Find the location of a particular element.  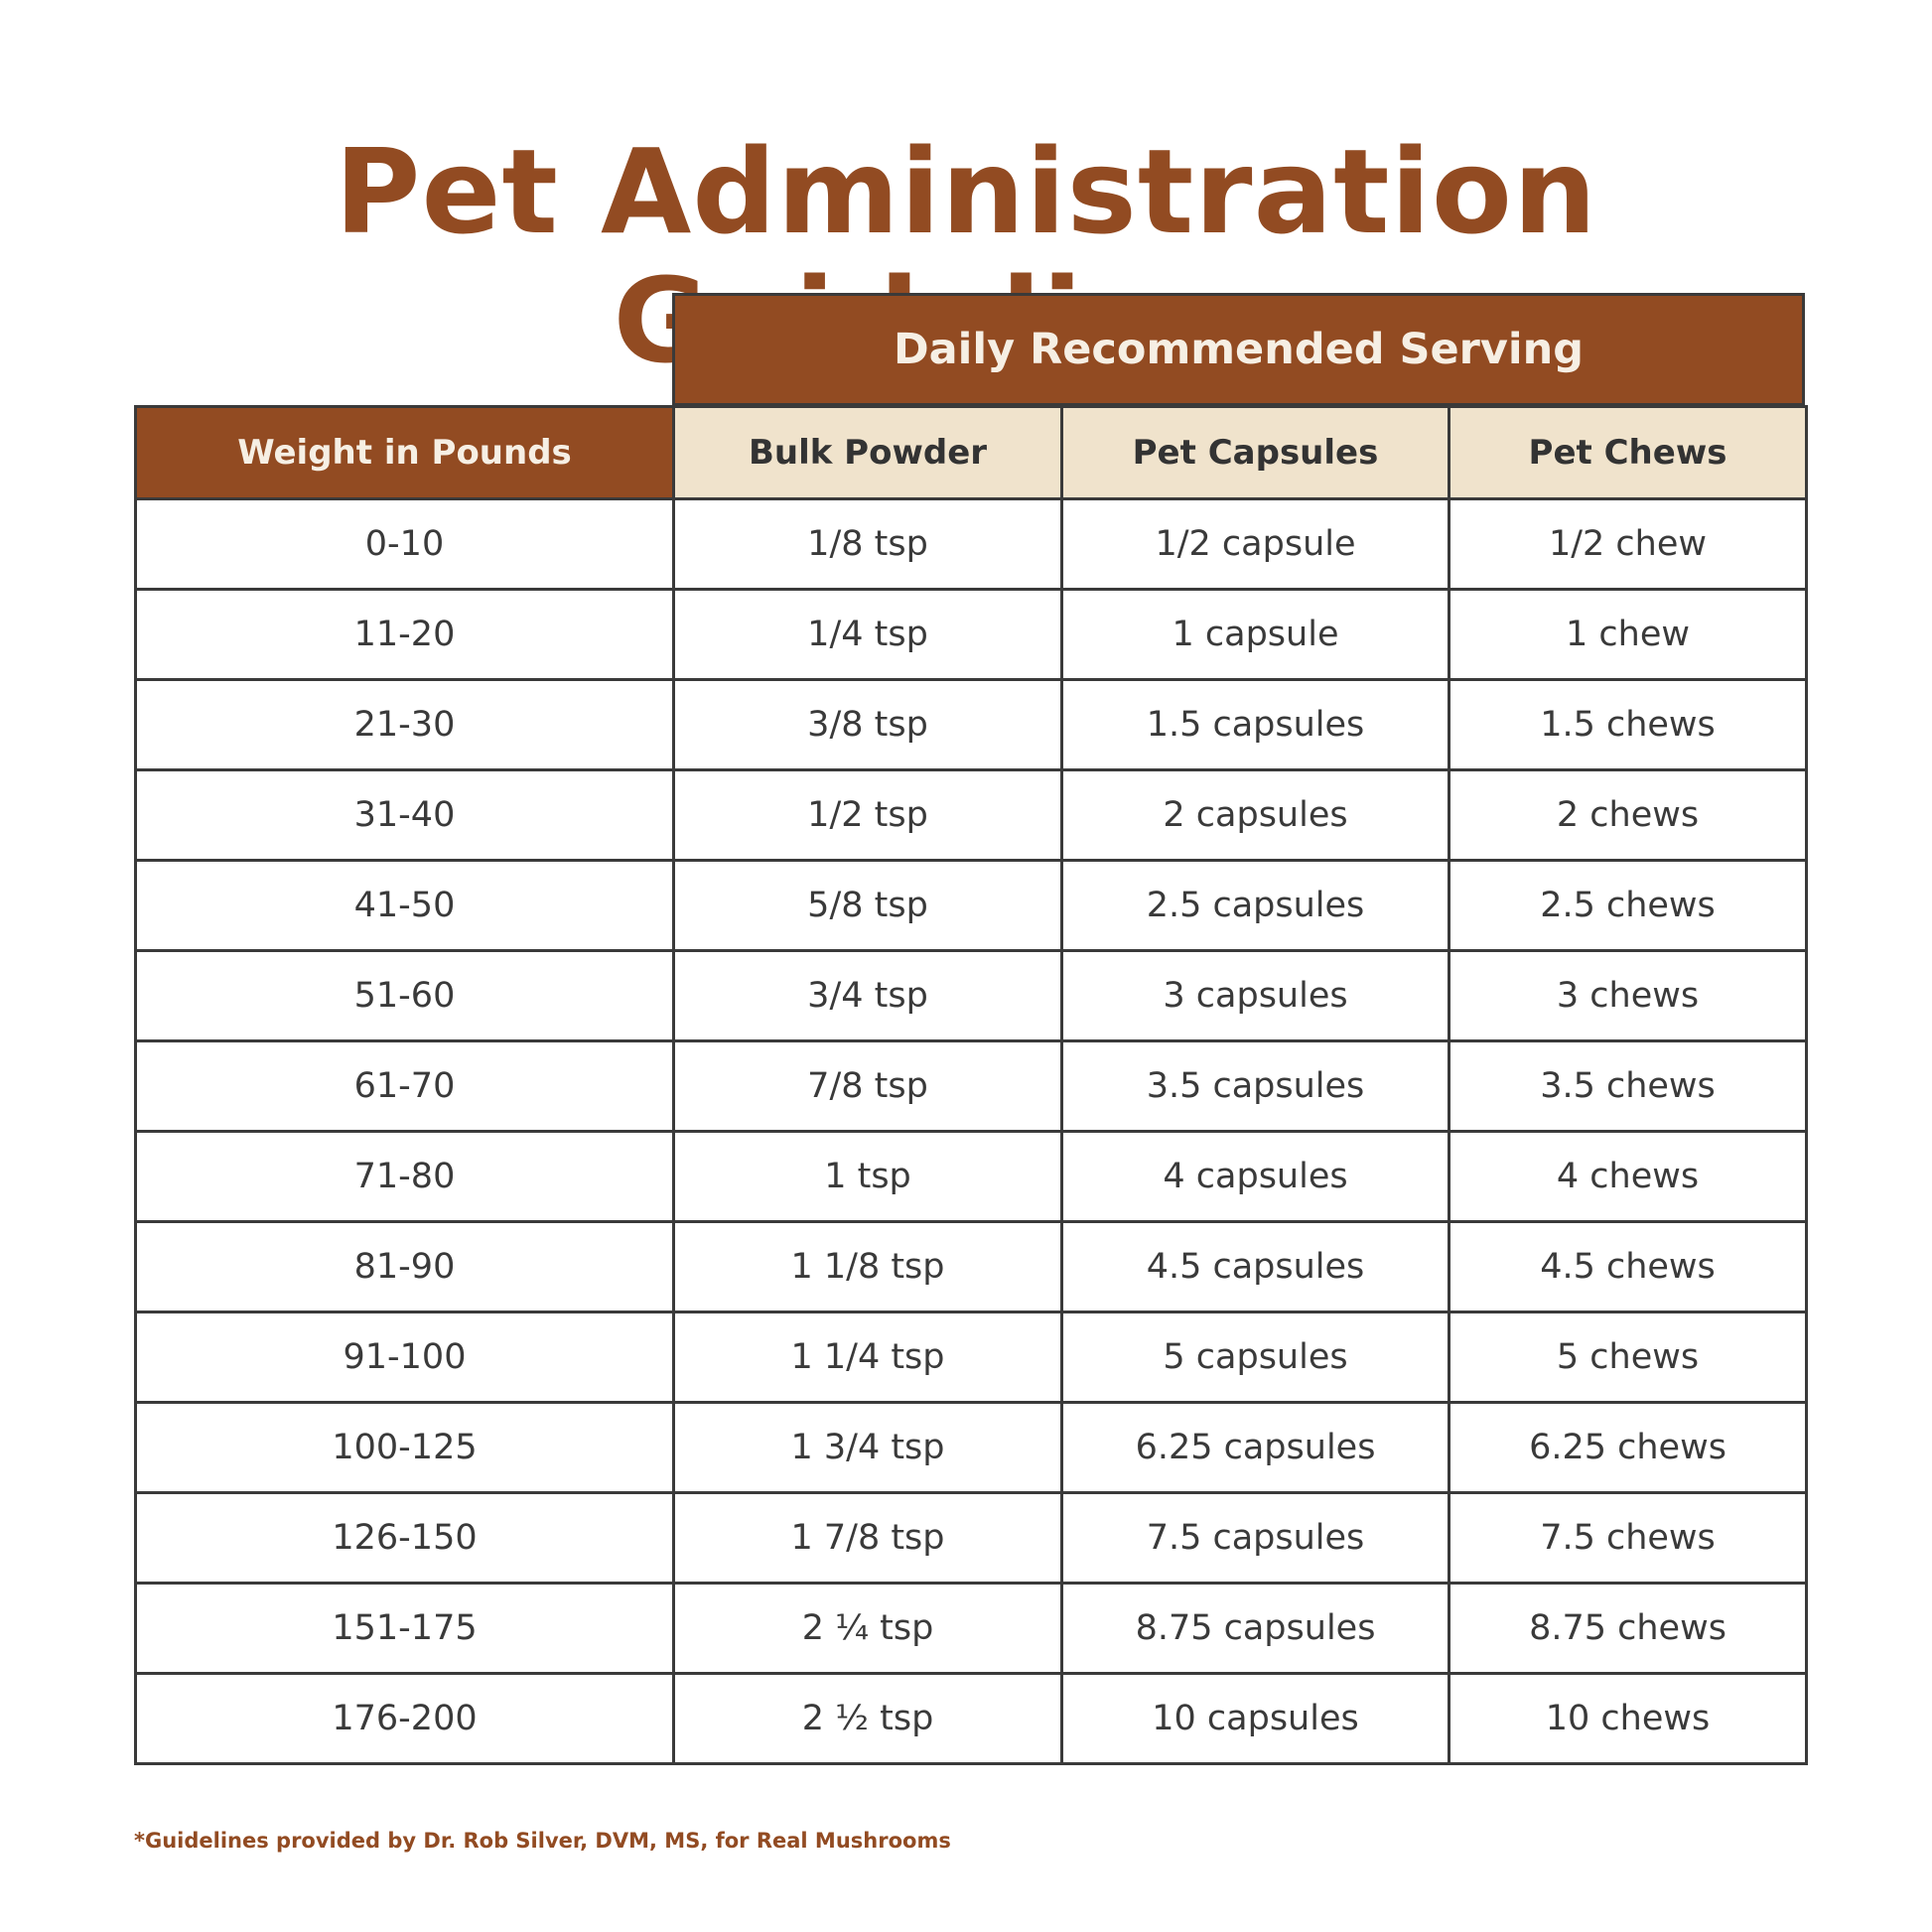

table-row: 61-70 7/8 tsp 3.5 capsules 3.5 chews is located at coordinates (971, 1086).